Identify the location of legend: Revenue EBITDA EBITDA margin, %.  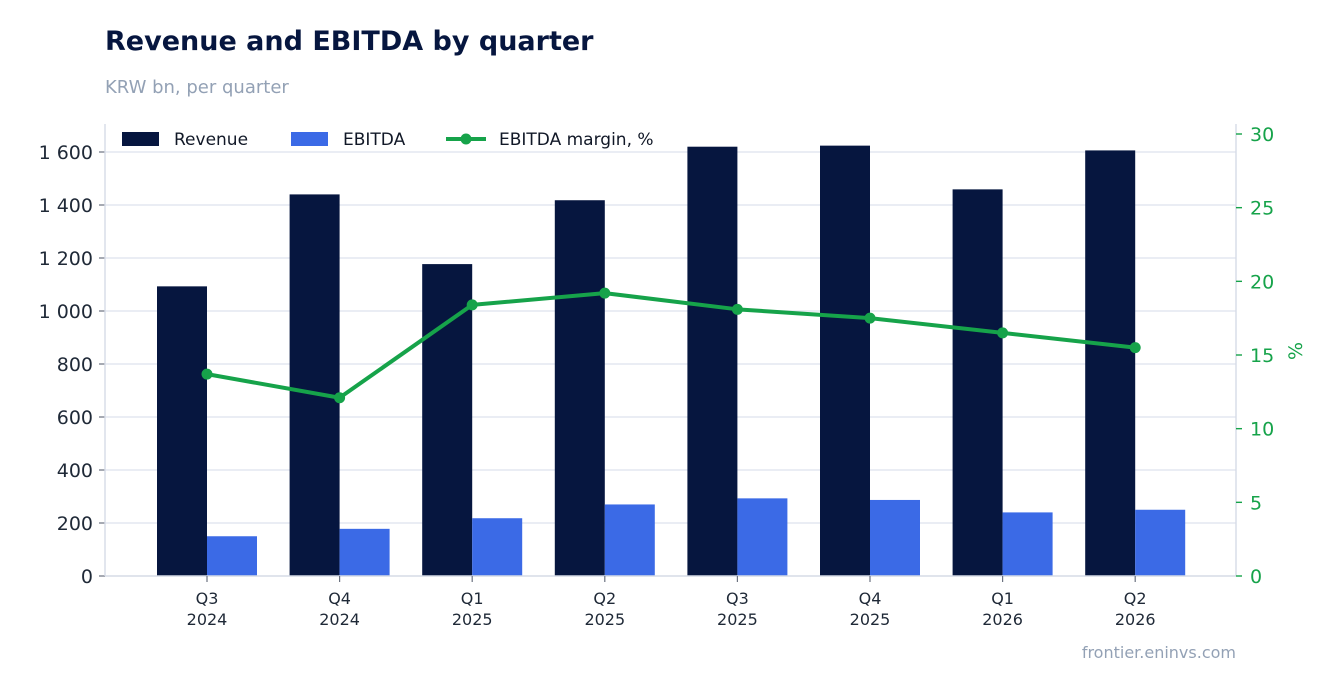
(388, 140).